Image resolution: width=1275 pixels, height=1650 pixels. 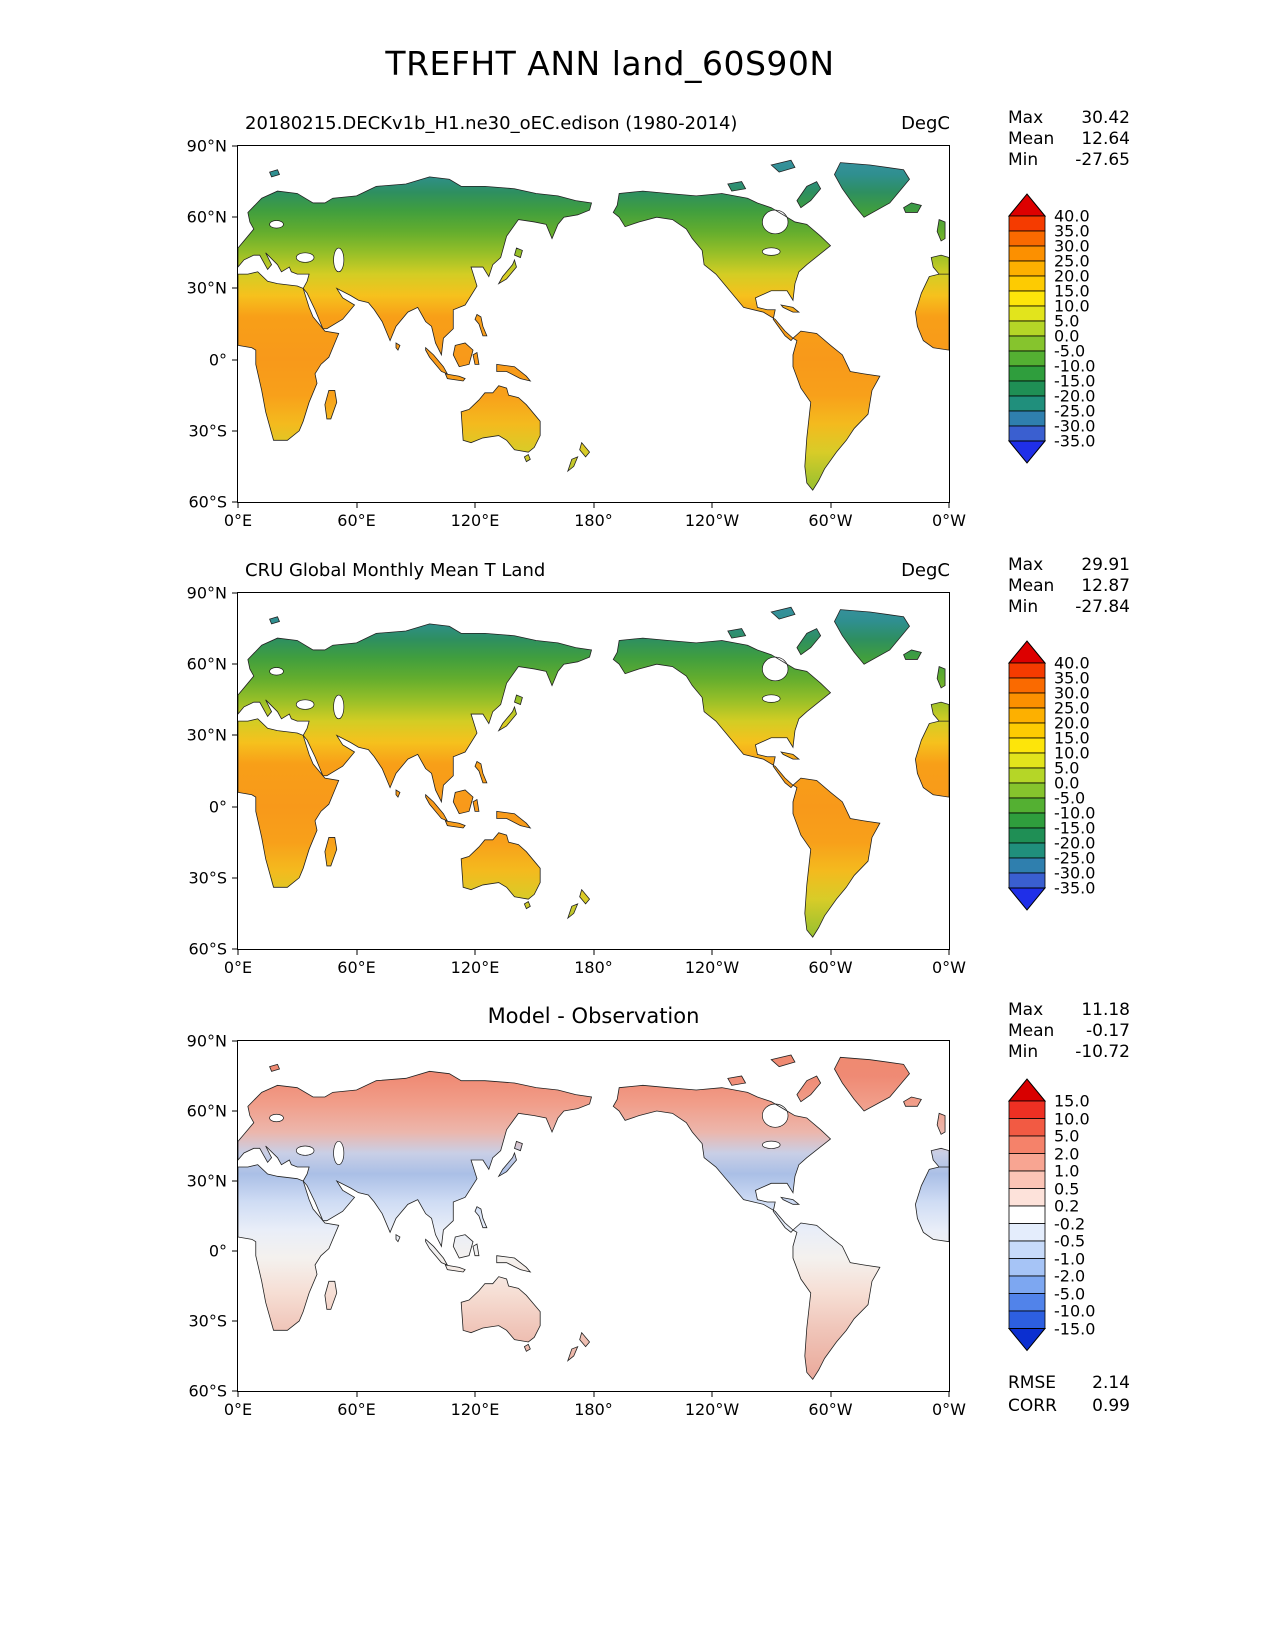 What do you see at coordinates (1069, 139) in the screenshot?
I see `panel1-stats: Max 30.42 Mean 12.64 Min -27.65` at bounding box center [1069, 139].